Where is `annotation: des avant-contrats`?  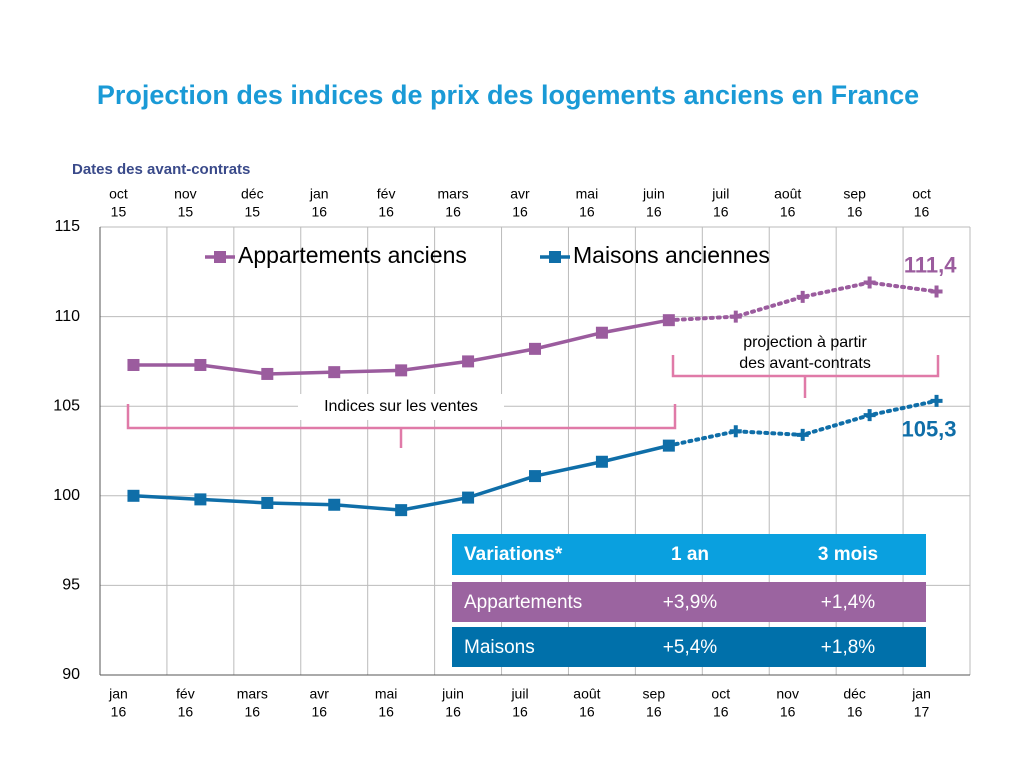
annotation: des avant-contrats is located at coordinates (805, 363).